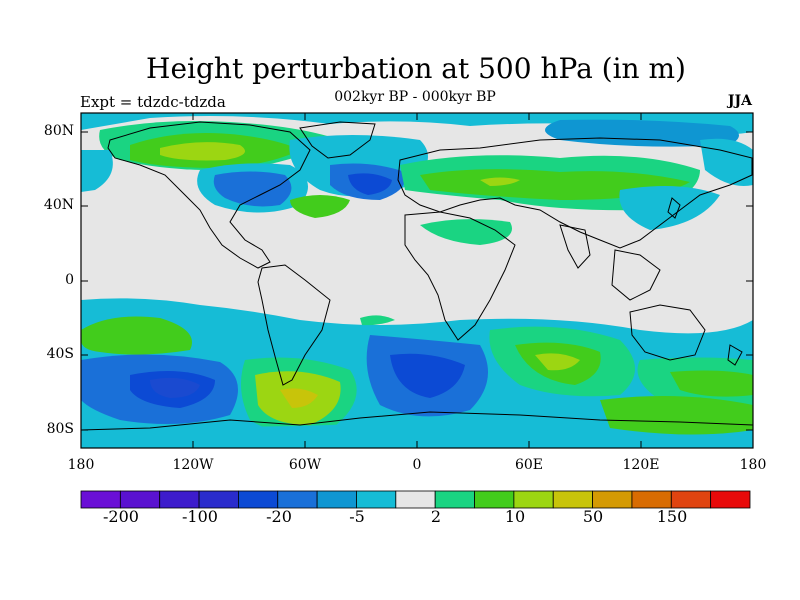  What do you see at coordinates (60, 354) in the screenshot?
I see `lat-tick-label: 40S` at bounding box center [60, 354].